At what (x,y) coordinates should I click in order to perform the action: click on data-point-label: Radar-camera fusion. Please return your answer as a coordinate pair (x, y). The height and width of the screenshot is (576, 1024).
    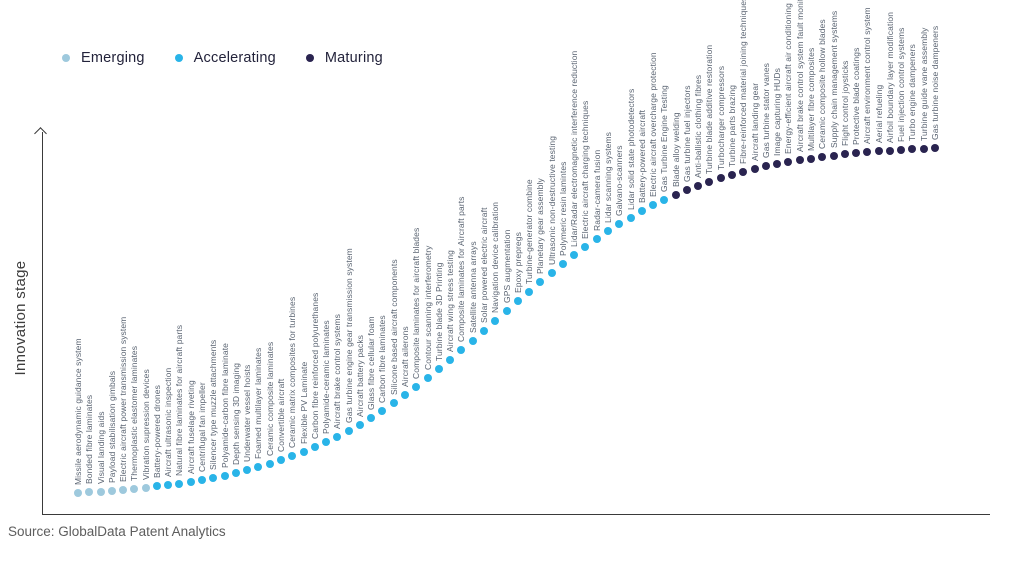
    Looking at the image, I should click on (596, 190).